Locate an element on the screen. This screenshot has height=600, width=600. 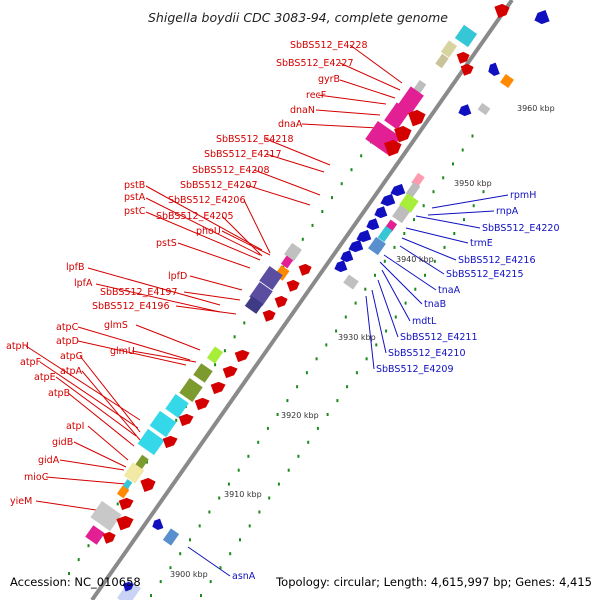
gene-label: SbBS512_E4216 is located at coordinates (497, 260).